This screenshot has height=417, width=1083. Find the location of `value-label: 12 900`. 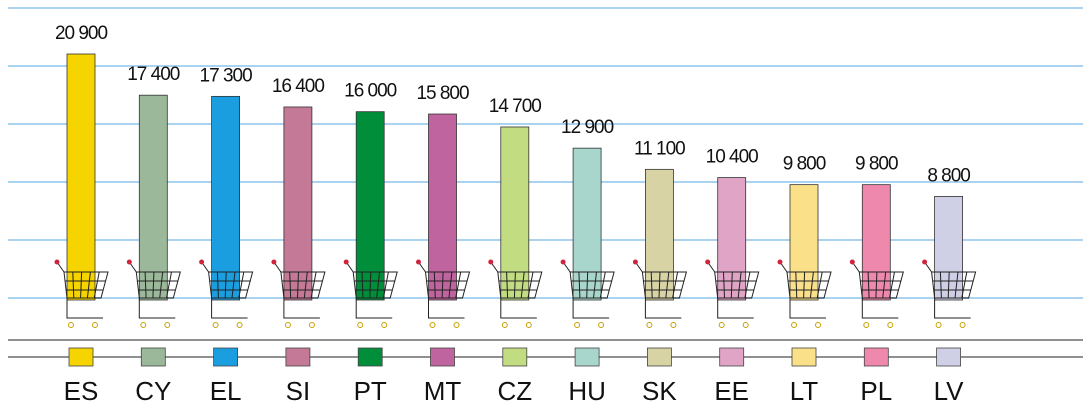

value-label: 12 900 is located at coordinates (587, 127).